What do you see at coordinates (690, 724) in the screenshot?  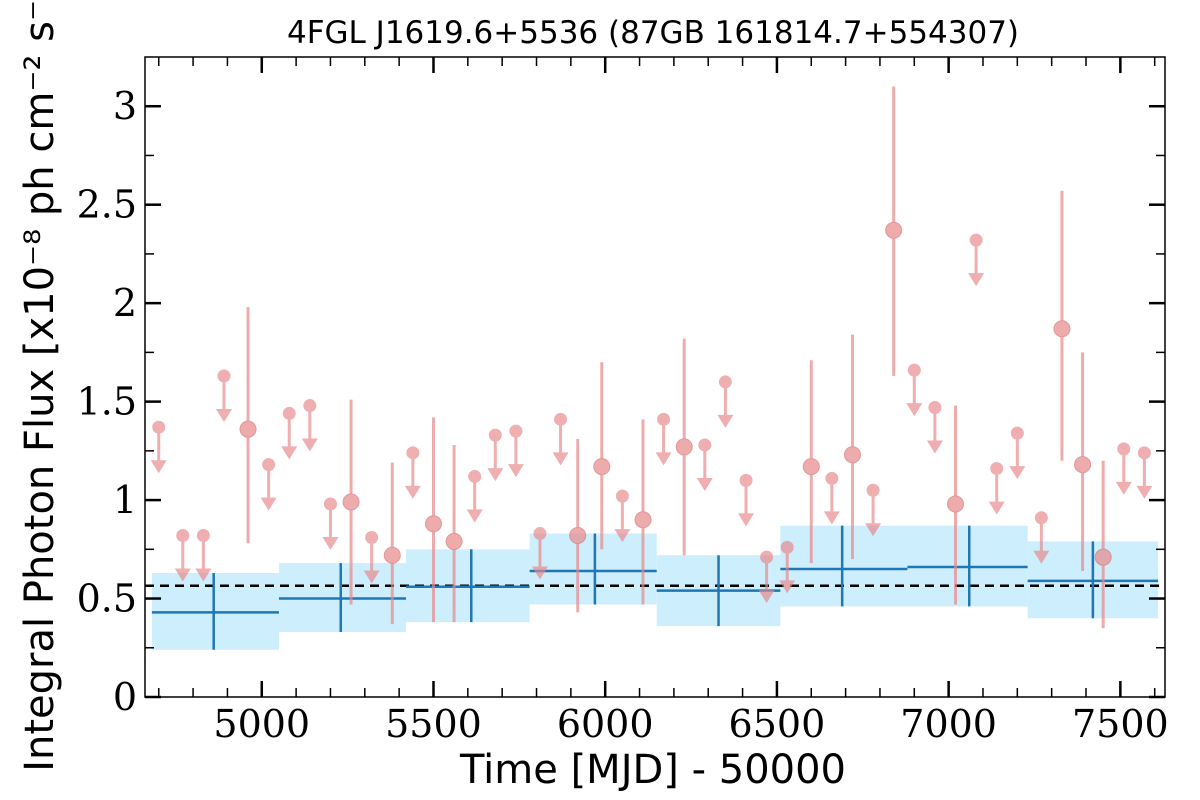 I see `x-tick-labels: 5000 5500 6000 6500 7000 7500` at bounding box center [690, 724].